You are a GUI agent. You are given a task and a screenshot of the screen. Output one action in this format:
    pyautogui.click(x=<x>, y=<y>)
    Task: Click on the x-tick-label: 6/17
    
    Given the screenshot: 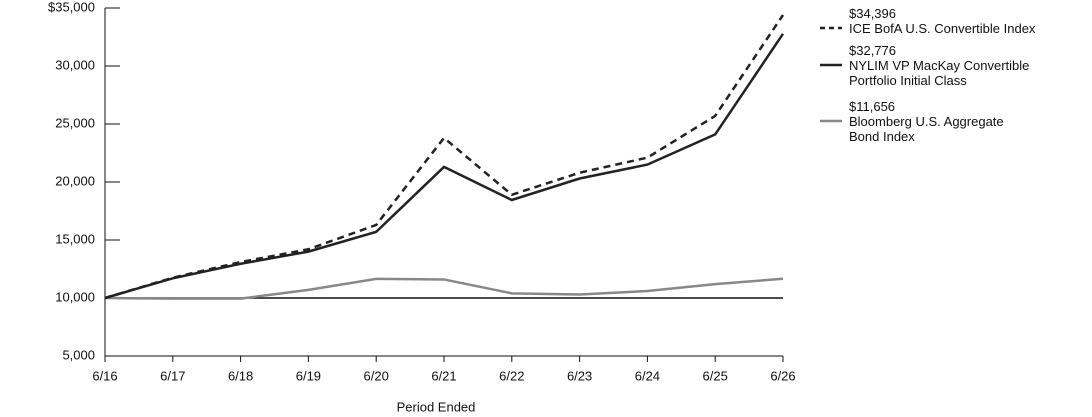 What is the action you would take?
    pyautogui.click(x=172, y=375)
    